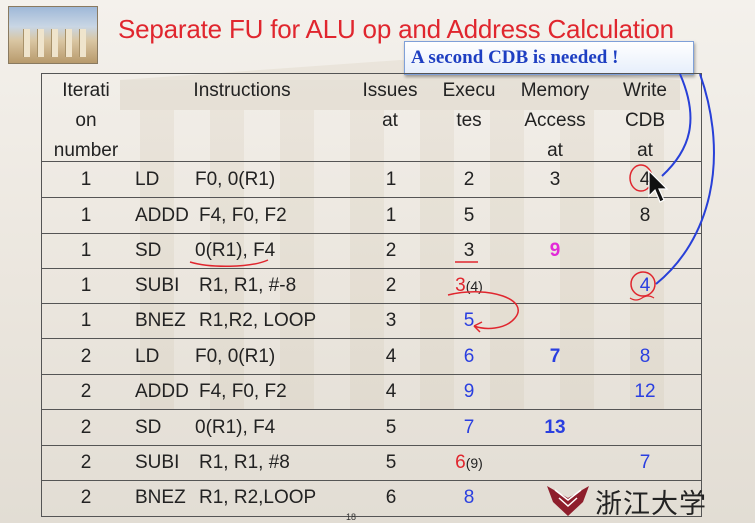  I want to click on zju-emblem-icon, so click(568, 501).